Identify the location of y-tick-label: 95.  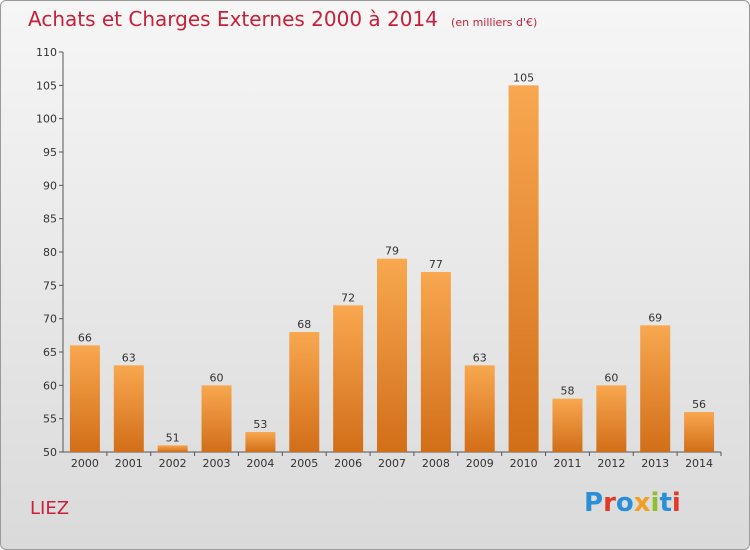
(50, 152).